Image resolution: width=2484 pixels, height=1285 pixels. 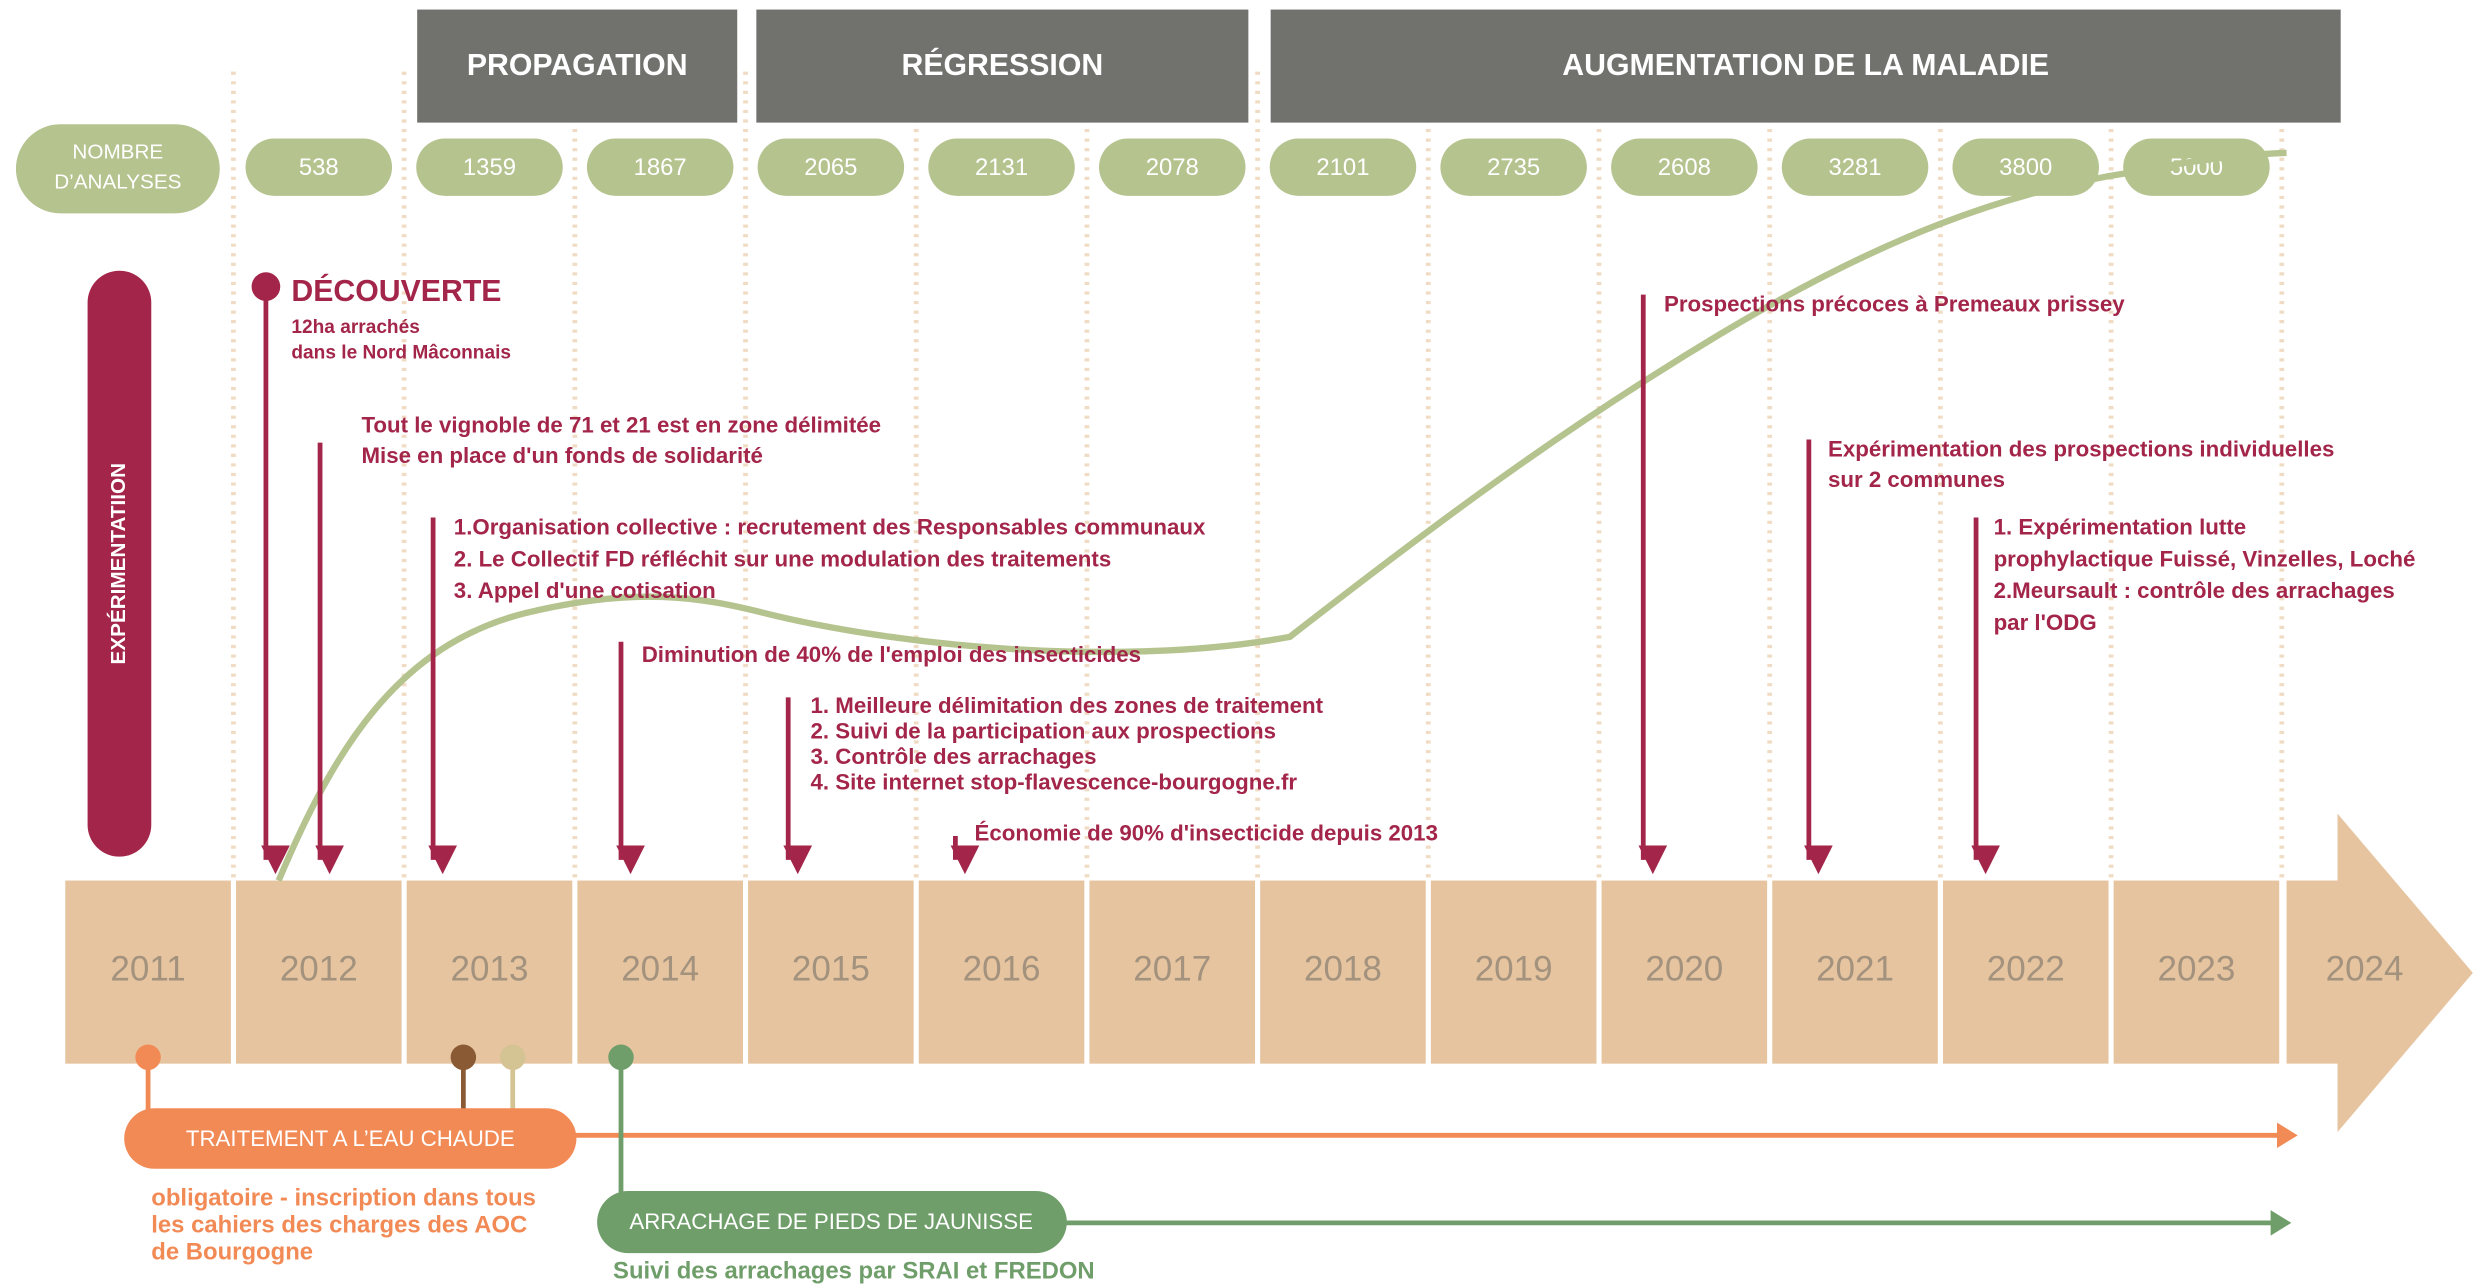 I want to click on year-label: 2013, so click(x=490, y=969).